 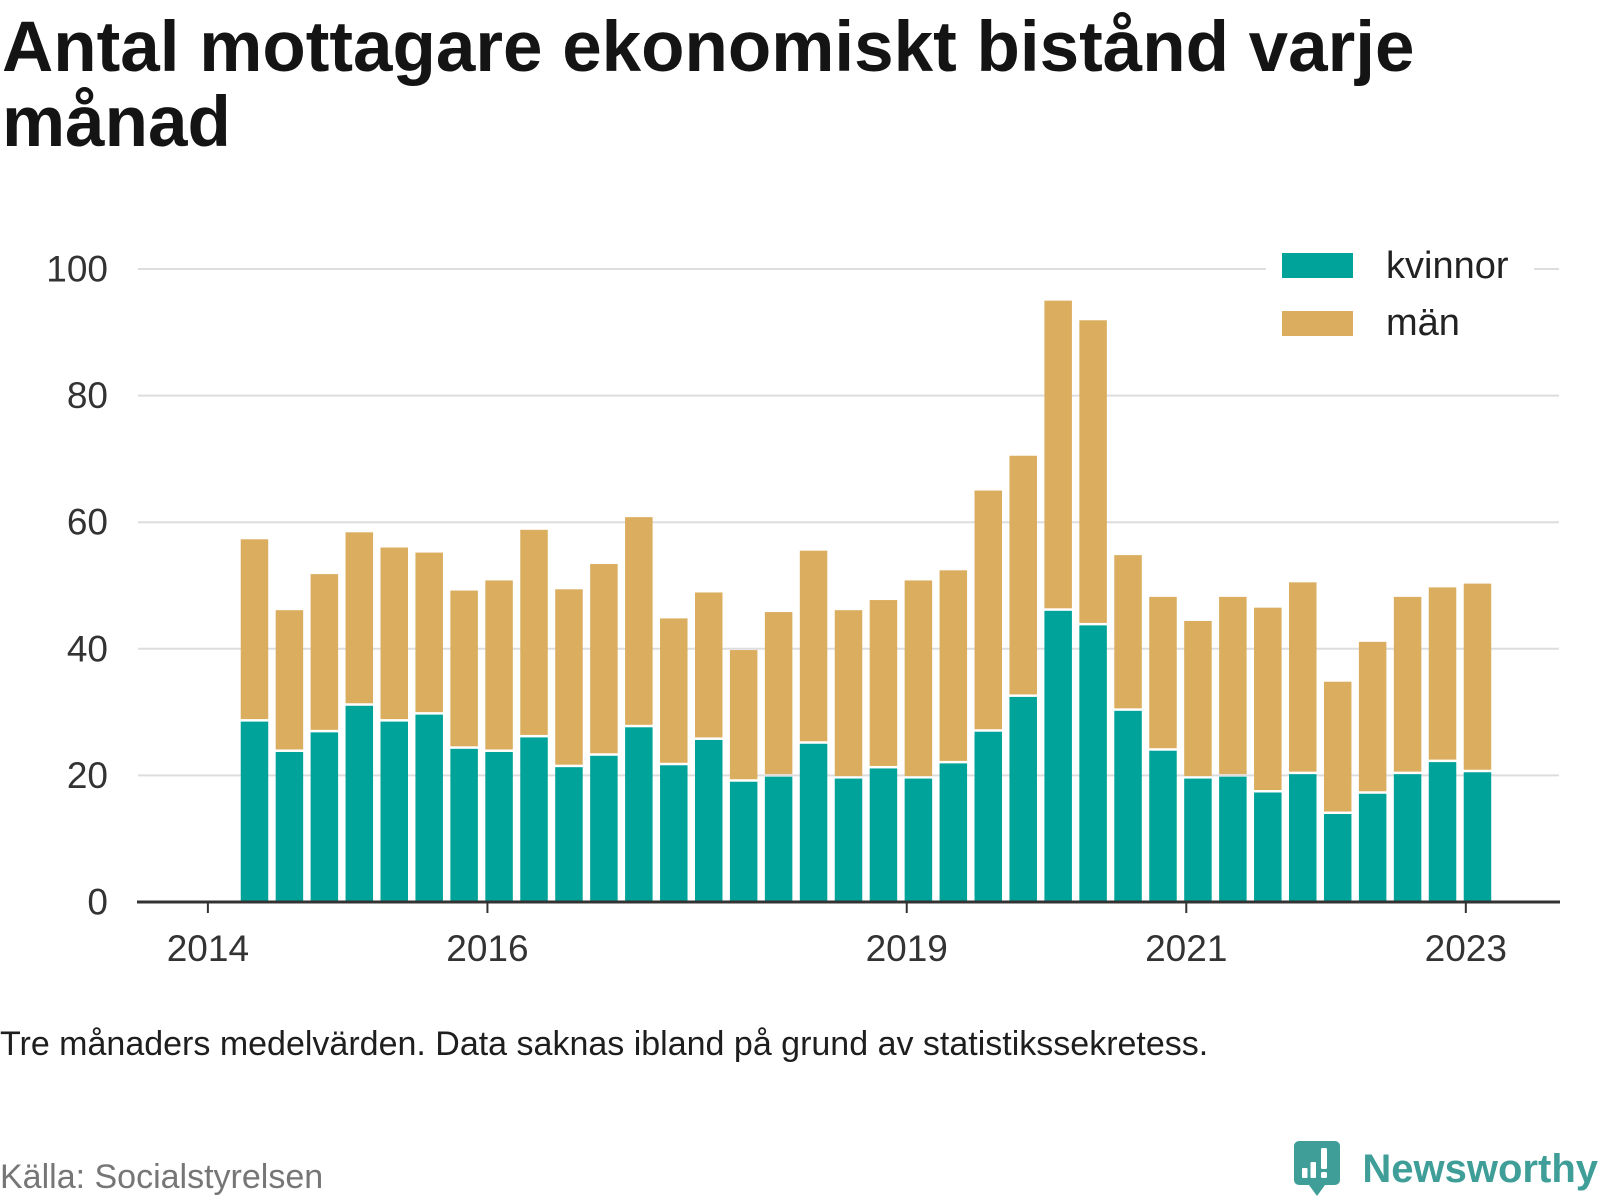 What do you see at coordinates (1317, 323) in the screenshot?
I see `legend-swatch-man` at bounding box center [1317, 323].